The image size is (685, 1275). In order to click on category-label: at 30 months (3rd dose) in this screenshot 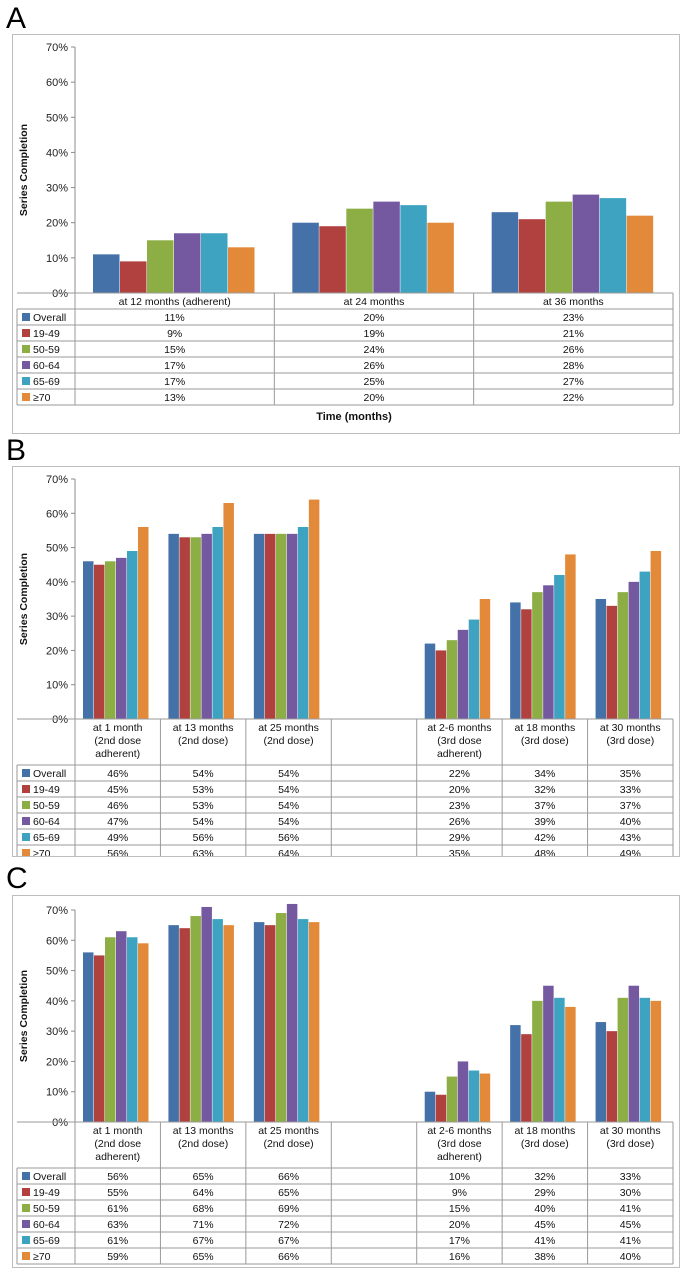, I will do `click(630, 1137)`.